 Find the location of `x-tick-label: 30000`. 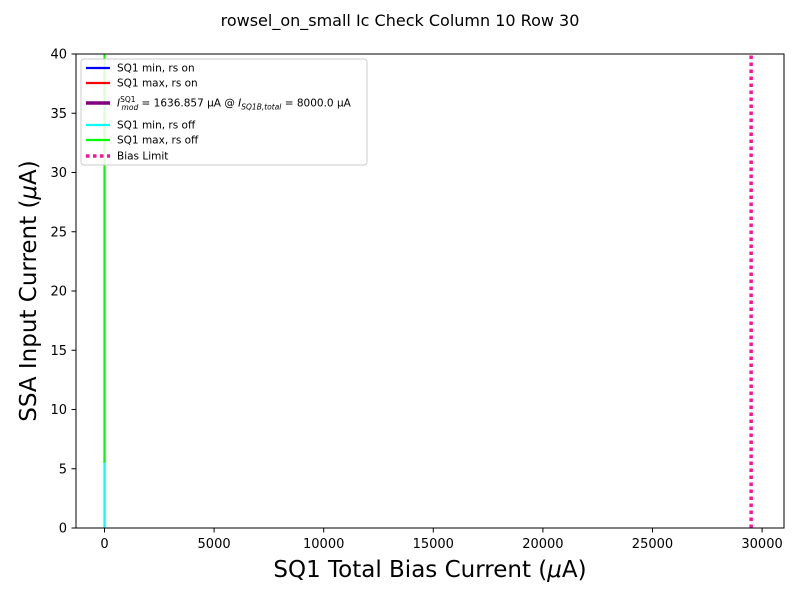

x-tick-label: 30000 is located at coordinates (761, 544).